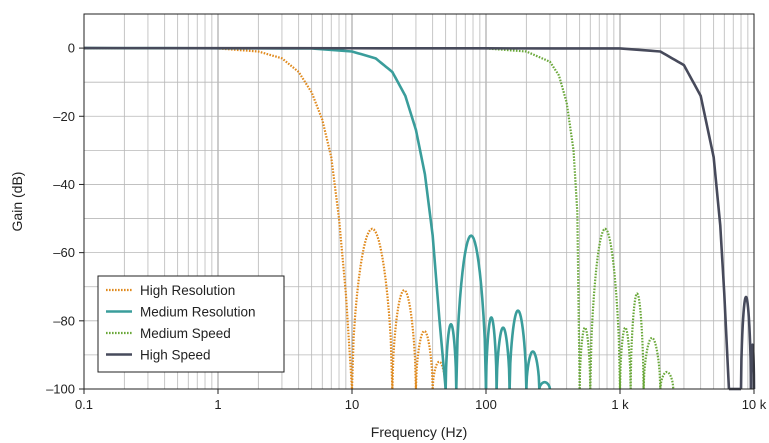 This screenshot has width=769, height=443. I want to click on y-tick-label: –100, so click(60, 389).